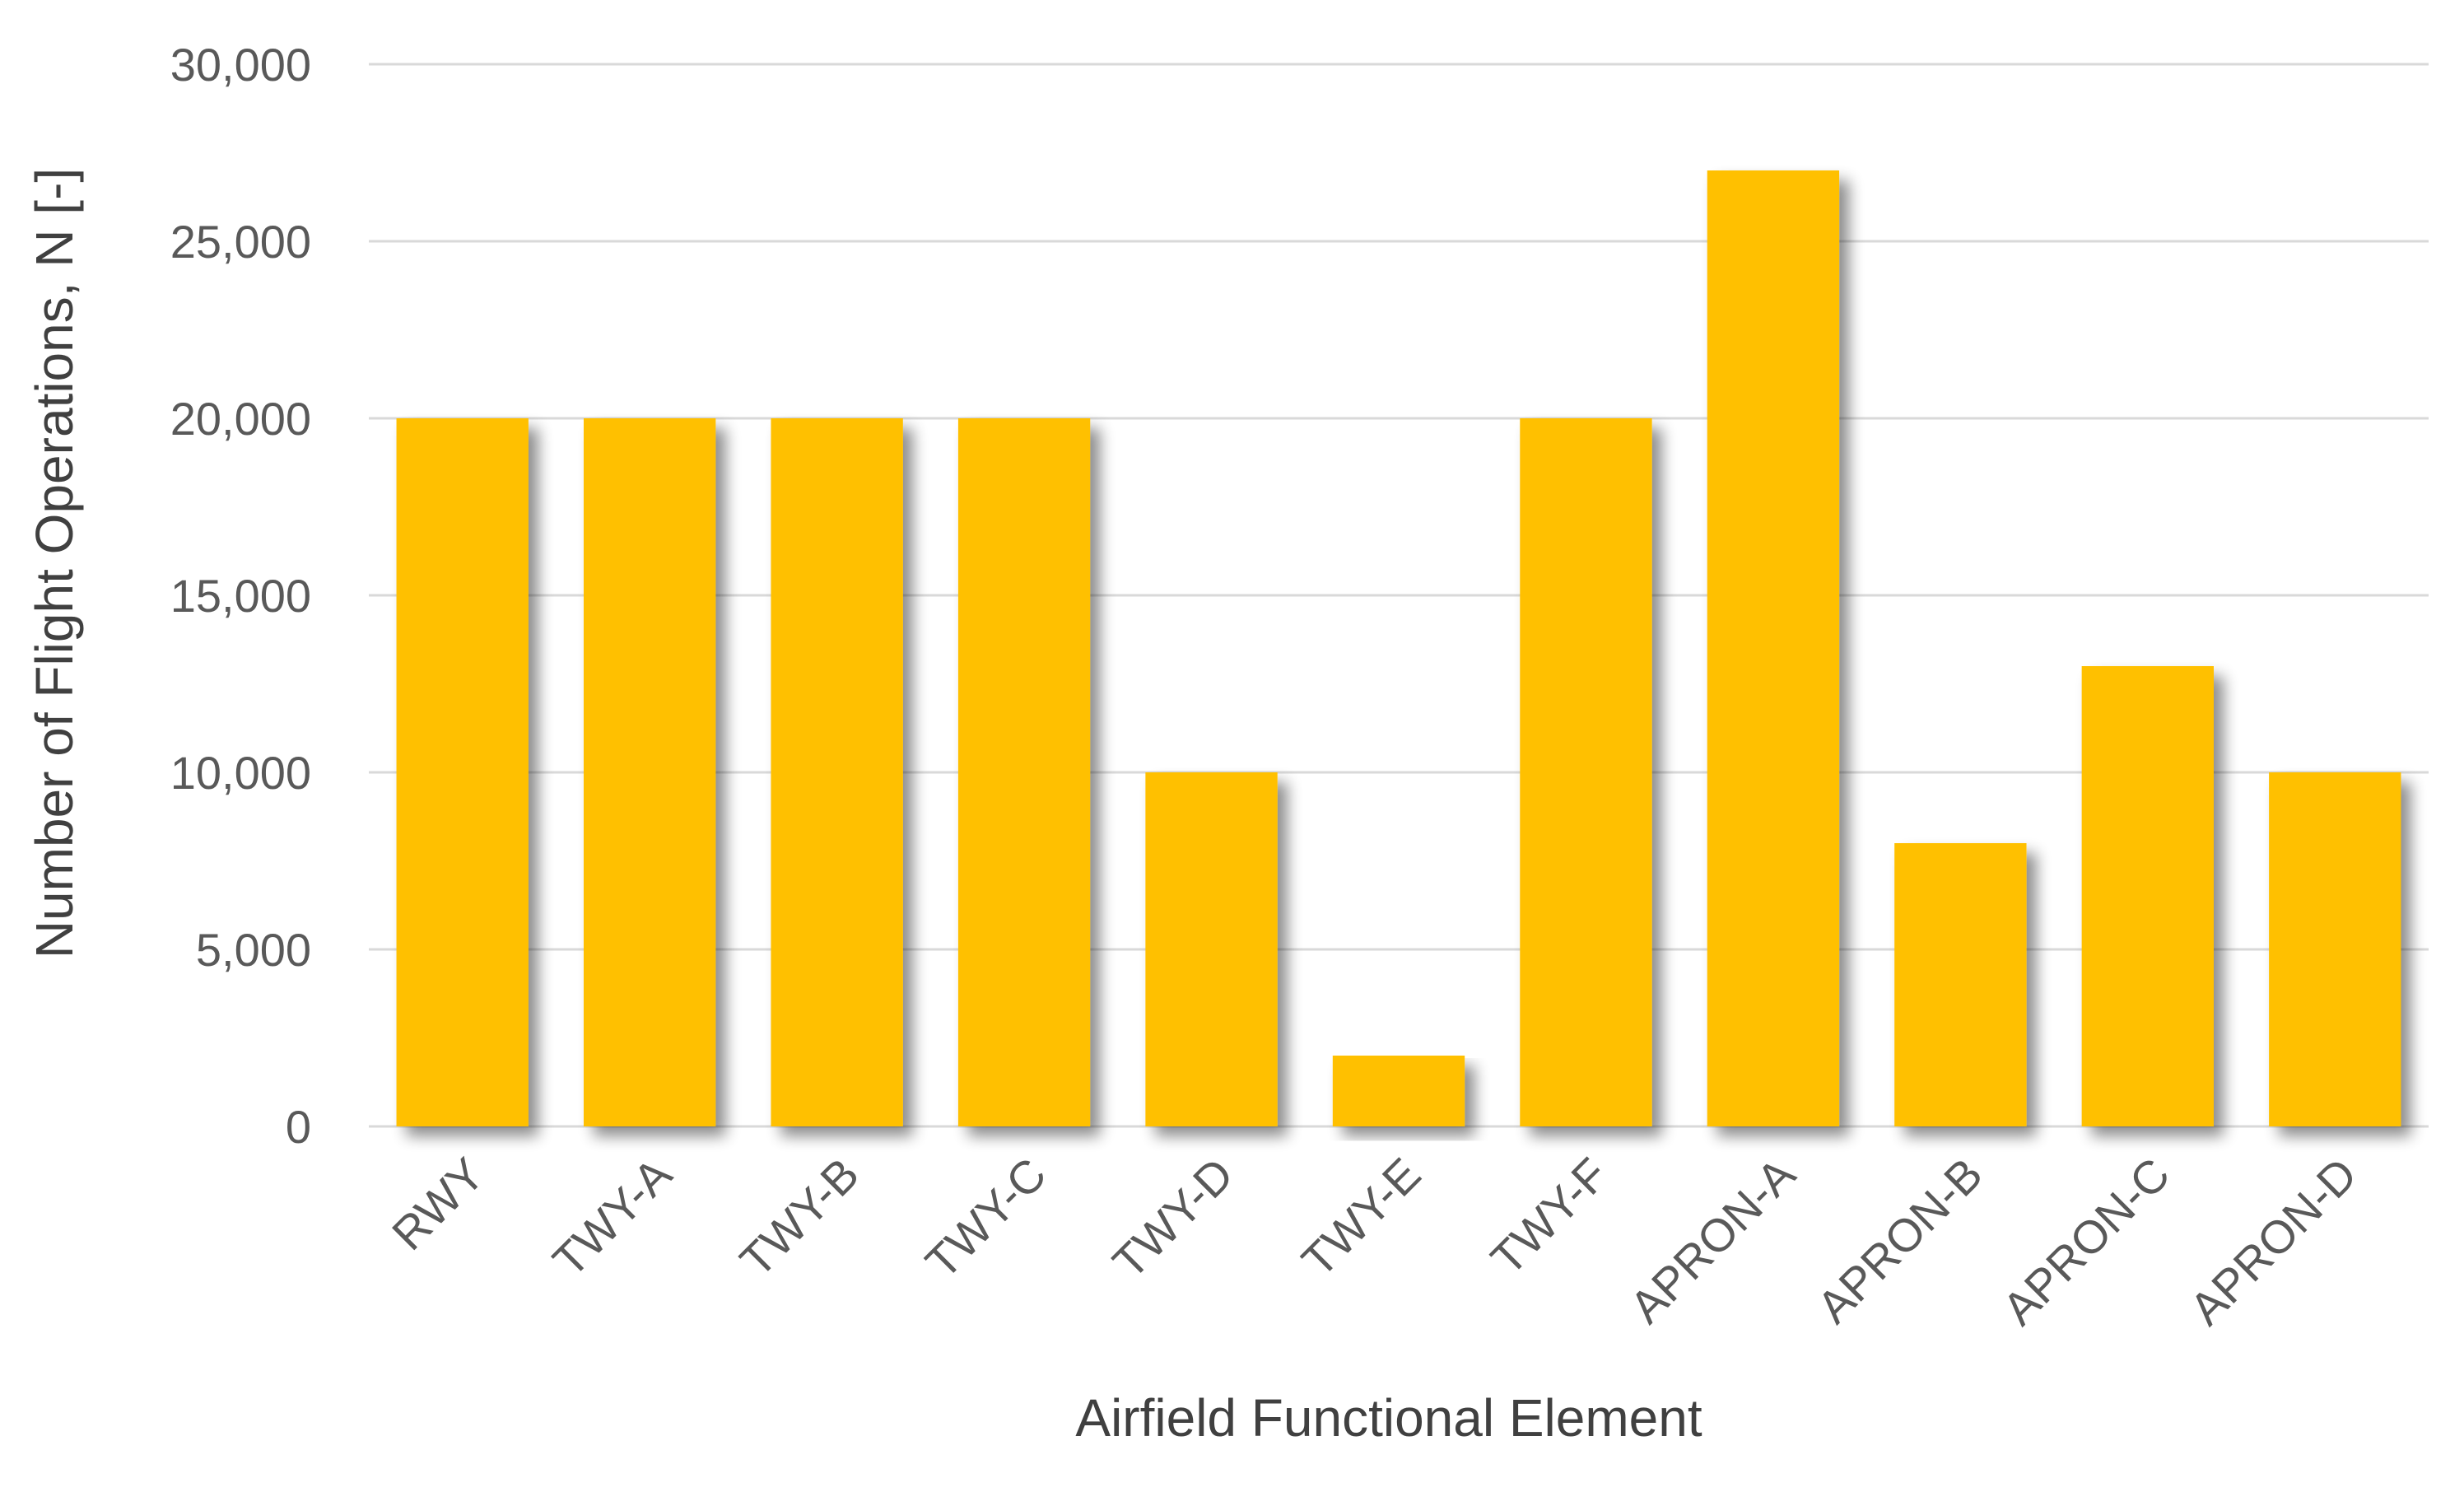  What do you see at coordinates (241, 419) in the screenshot?
I see `y-tick-label: 20,000` at bounding box center [241, 419].